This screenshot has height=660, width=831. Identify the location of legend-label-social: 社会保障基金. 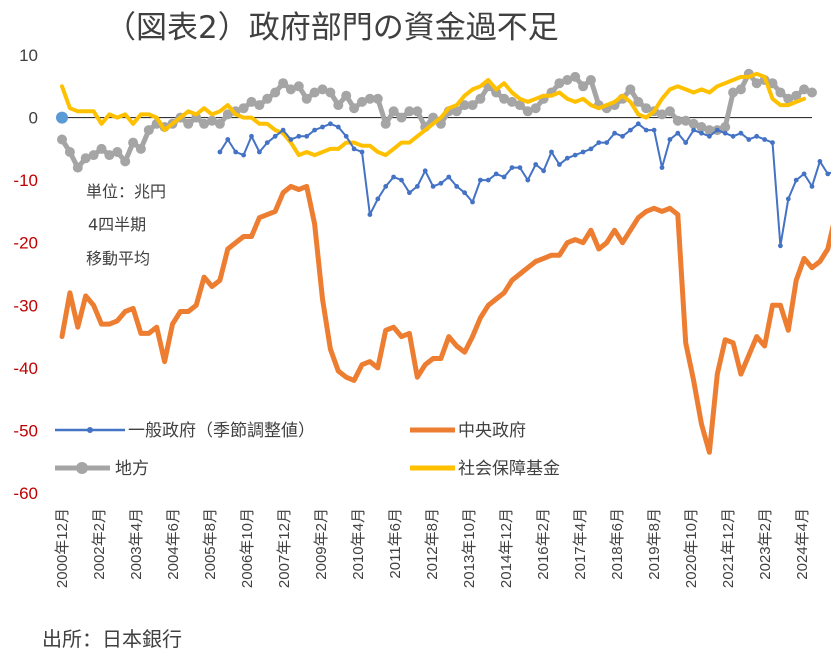
(509, 469).